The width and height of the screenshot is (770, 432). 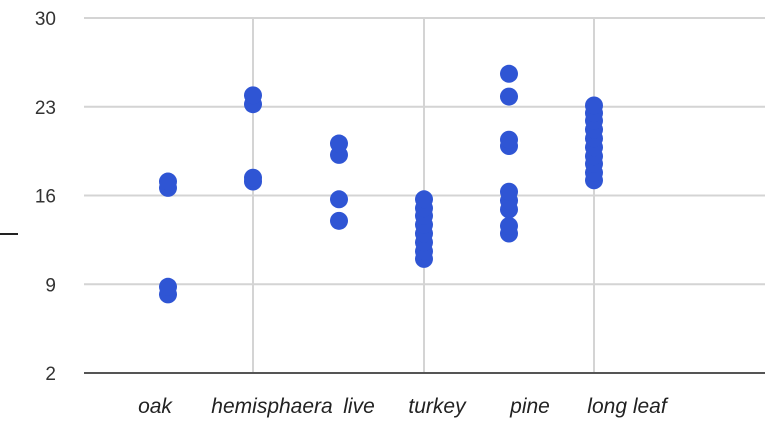 What do you see at coordinates (50, 374) in the screenshot?
I see `y-tick-label: 2` at bounding box center [50, 374].